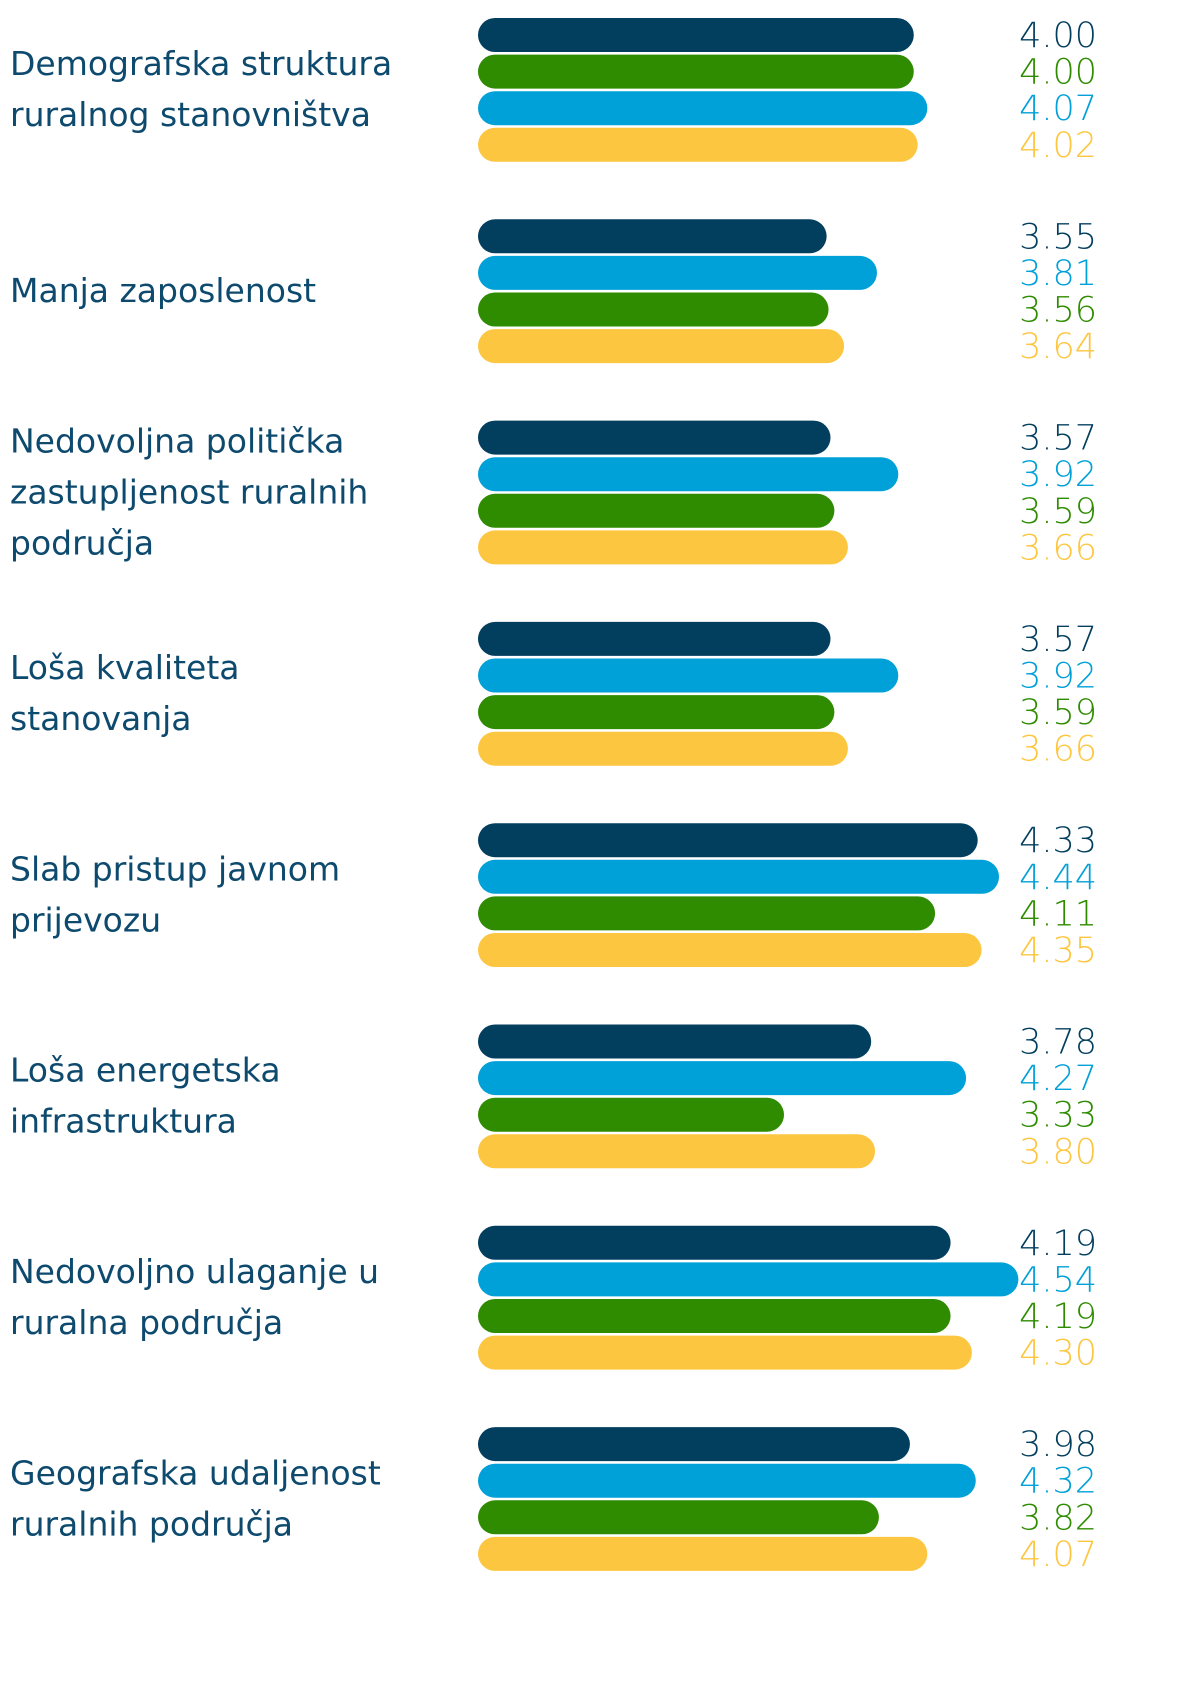  What do you see at coordinates (1058, 311) in the screenshot?
I see `value-label: 3.56` at bounding box center [1058, 311].